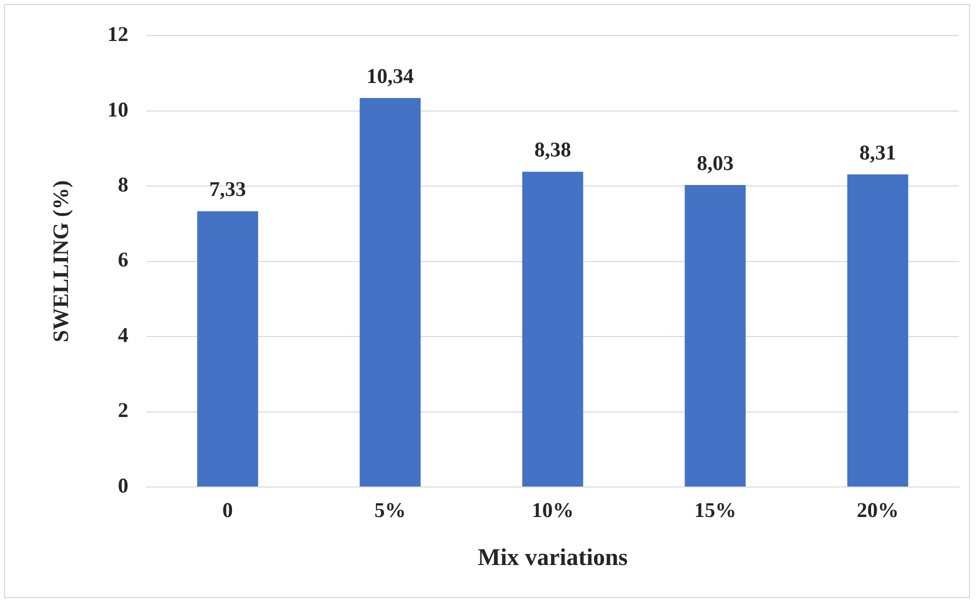 The width and height of the screenshot is (976, 604). I want to click on y-tick-label: 8, so click(123, 184).